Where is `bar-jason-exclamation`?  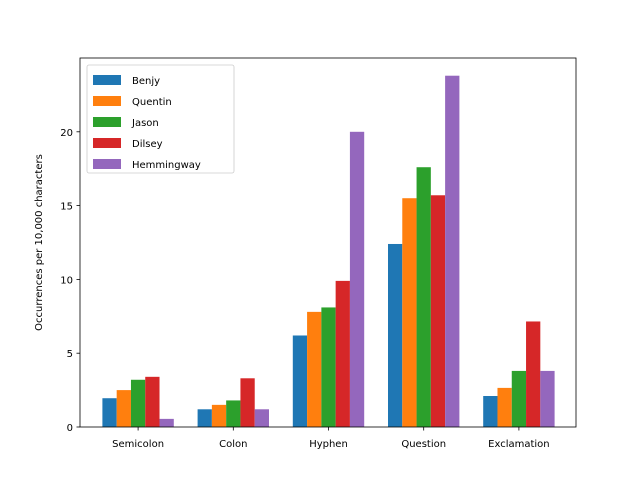 bar-jason-exclamation is located at coordinates (519, 398).